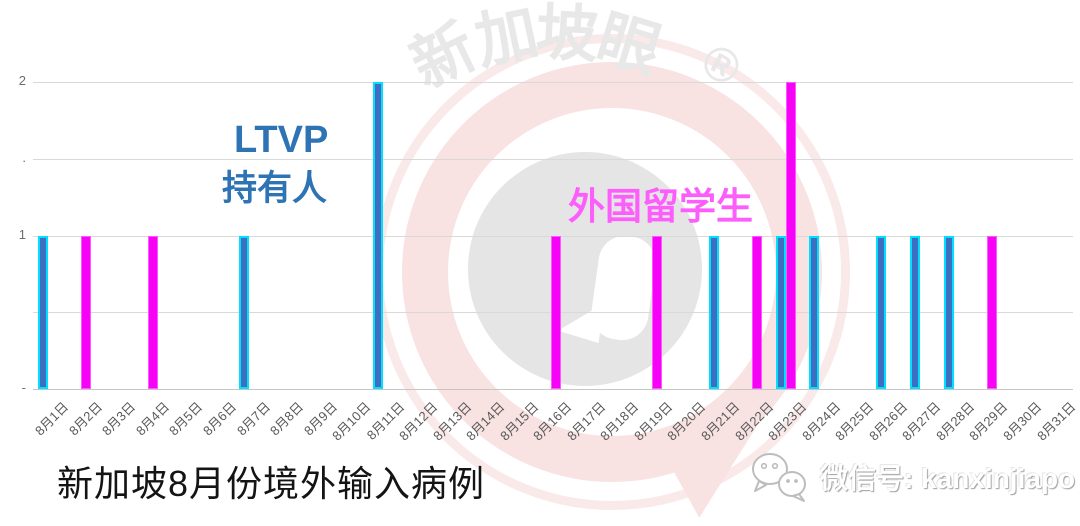 This screenshot has width=1080, height=526. Describe the element at coordinates (556, 312) in the screenshot. I see `bar-students-8月16日` at that location.